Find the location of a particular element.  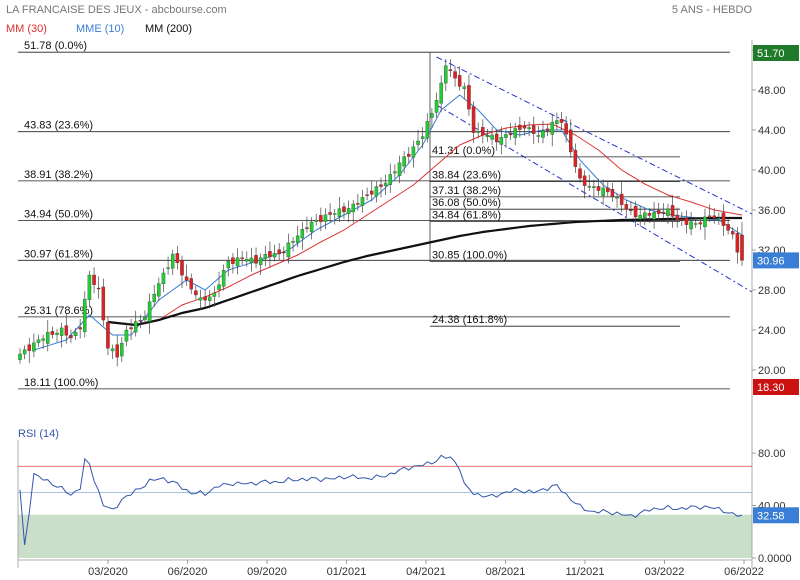

legend-mme10: MME (10) is located at coordinates (100, 29).